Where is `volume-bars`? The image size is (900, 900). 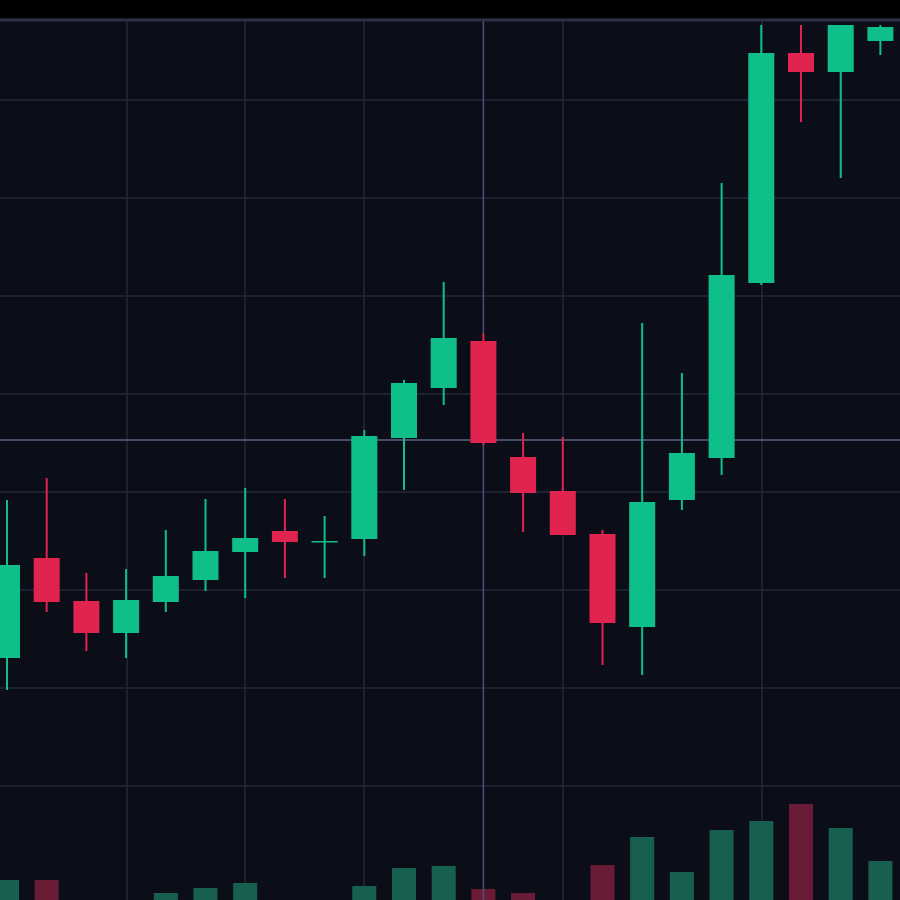
volume-bars is located at coordinates (446, 852).